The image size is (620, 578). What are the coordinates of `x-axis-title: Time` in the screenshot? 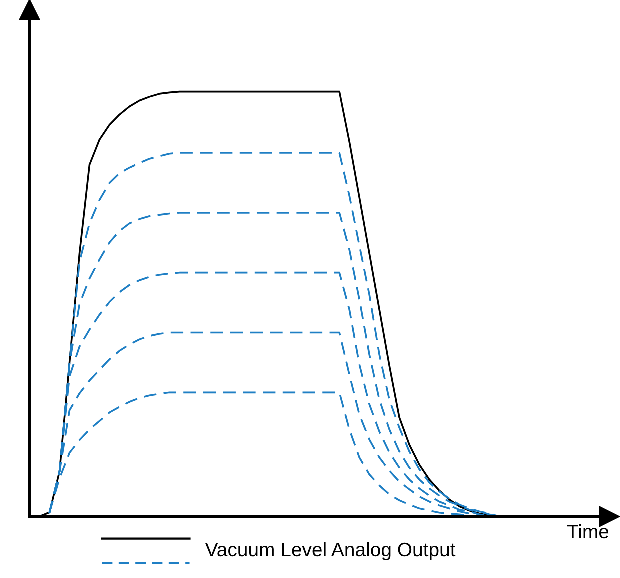 It's located at (588, 531).